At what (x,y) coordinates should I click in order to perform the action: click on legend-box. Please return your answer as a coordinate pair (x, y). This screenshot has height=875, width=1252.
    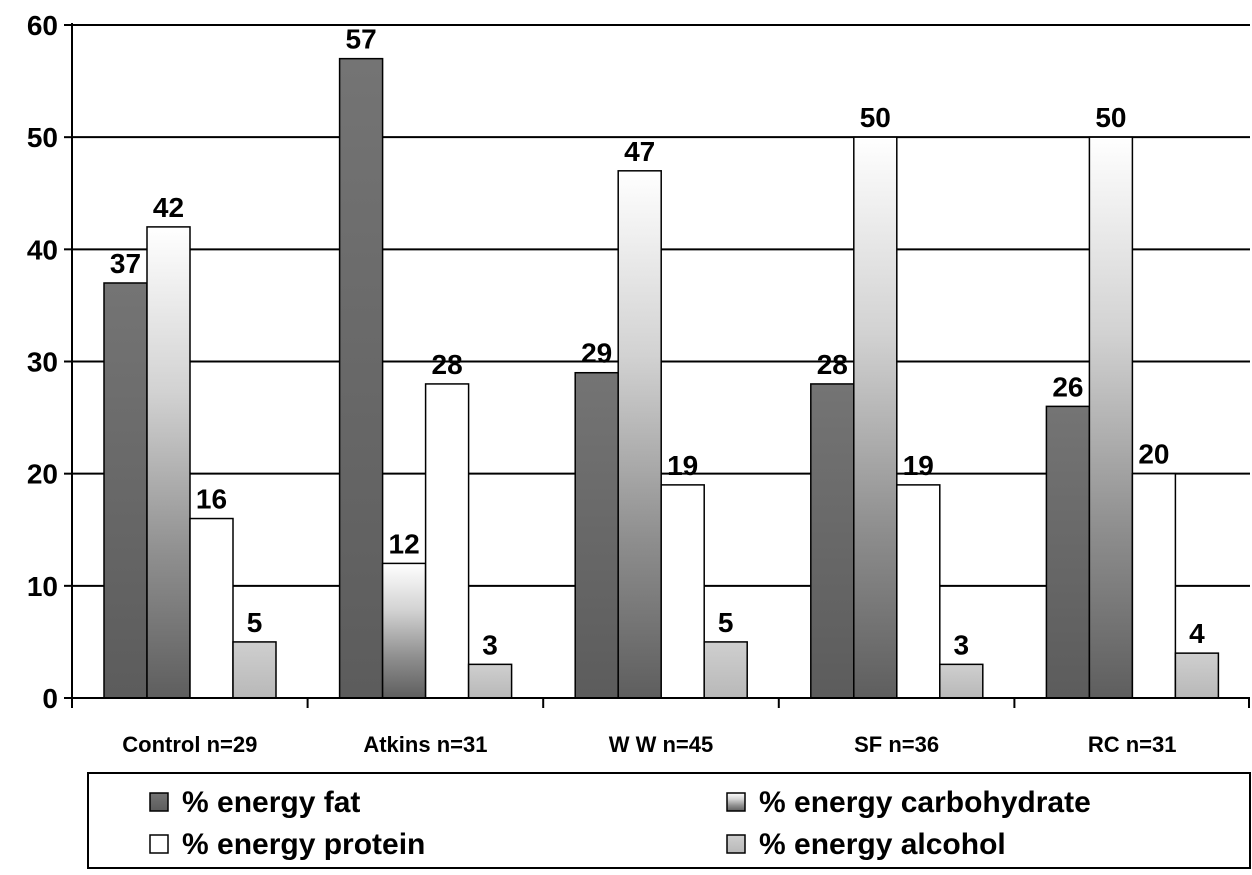
    Looking at the image, I should click on (669, 820).